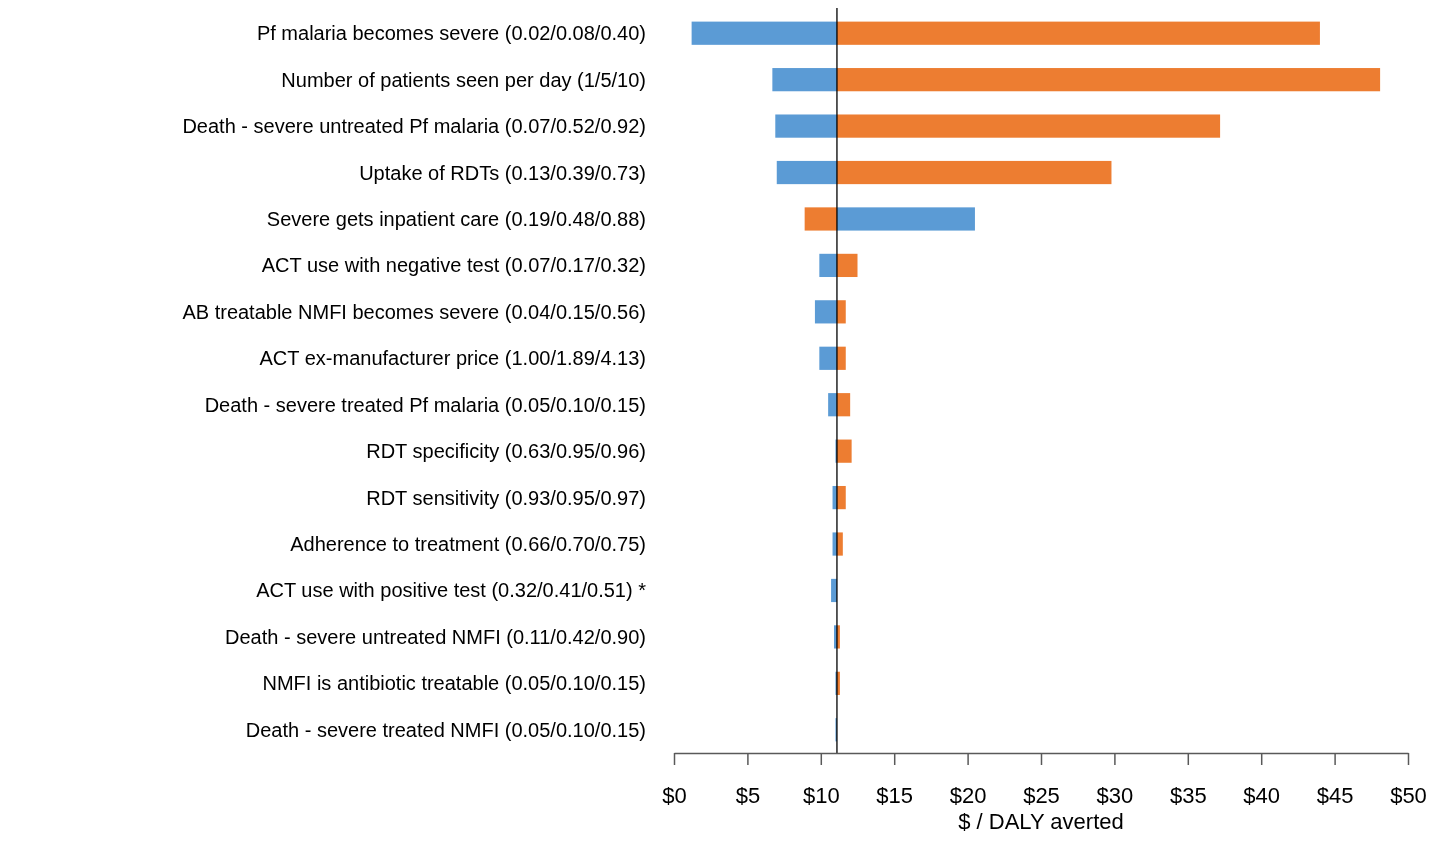 The image size is (1439, 852). Describe the element at coordinates (456, 218) in the screenshot. I see `y-tick-label: Severe gets inpatient care (0.19/0.48/0.88)` at that location.